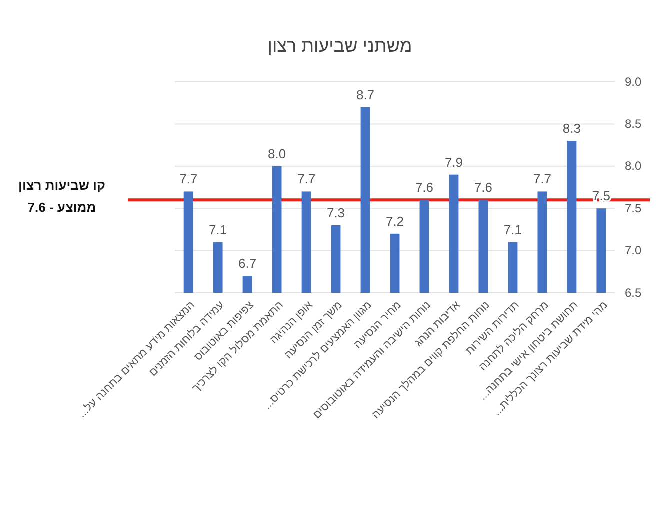 This screenshot has height=522, width=663. I want to click on data-label: 8.3, so click(571, 128).